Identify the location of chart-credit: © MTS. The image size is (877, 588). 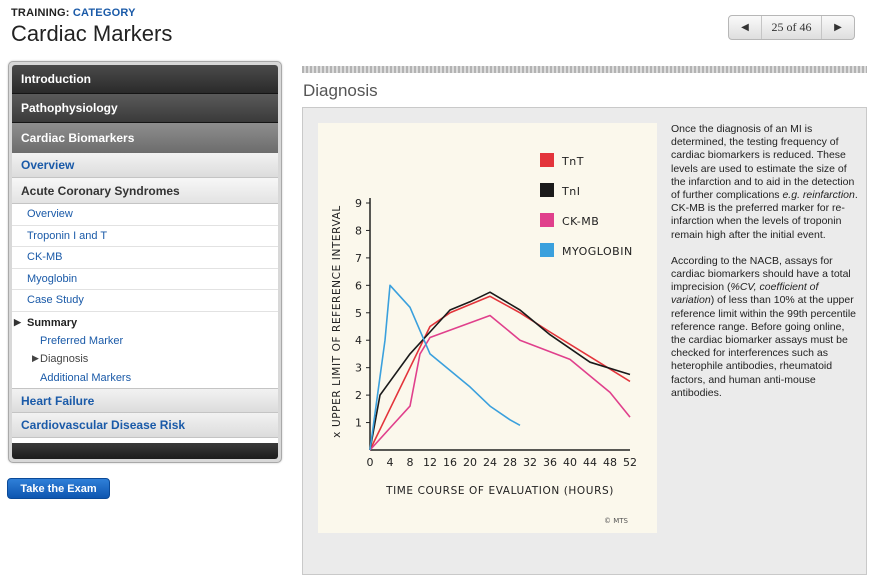
(616, 521).